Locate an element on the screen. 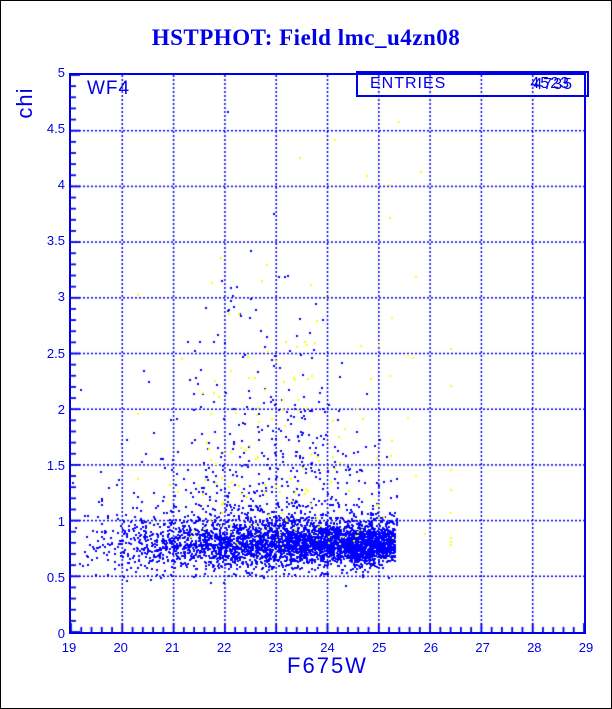 This screenshot has width=612, height=709. x-axis-title: F675W is located at coordinates (327, 665).